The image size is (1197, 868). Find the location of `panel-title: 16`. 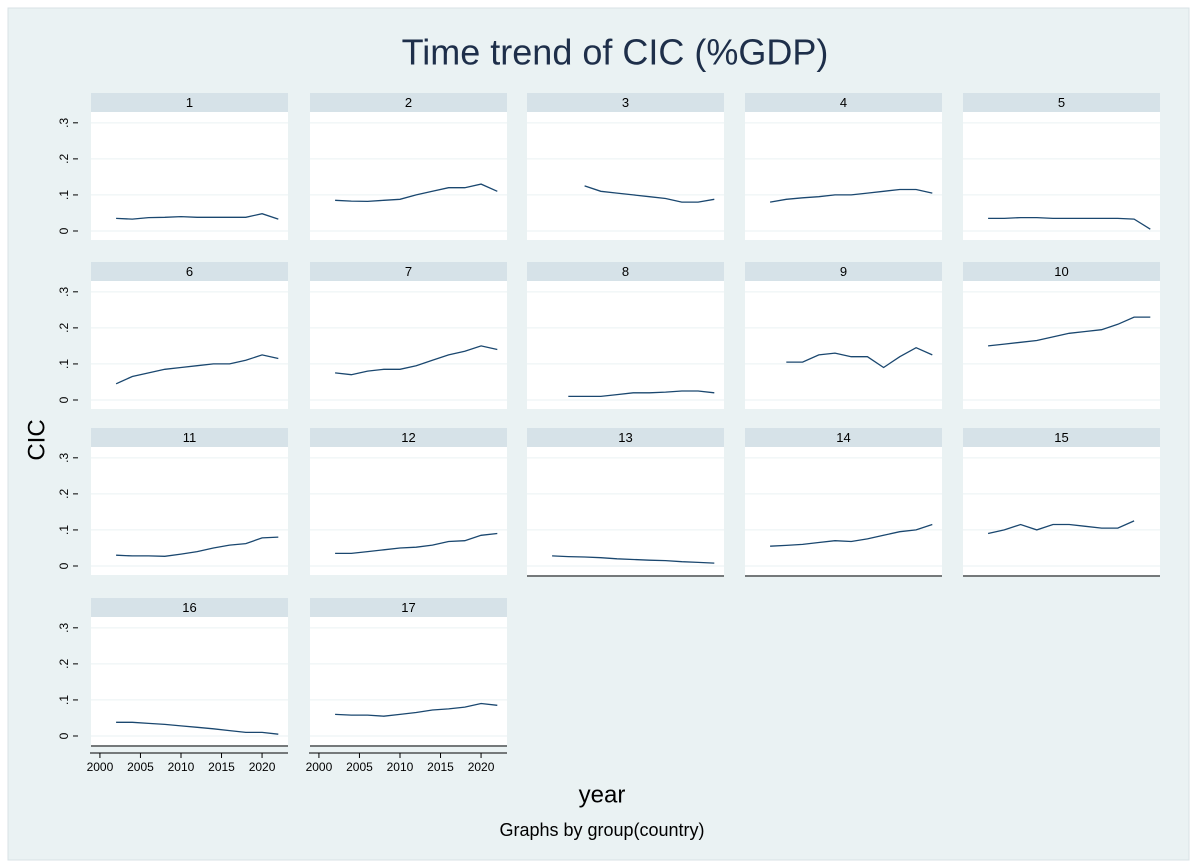

panel-title: 16 is located at coordinates (189, 607).